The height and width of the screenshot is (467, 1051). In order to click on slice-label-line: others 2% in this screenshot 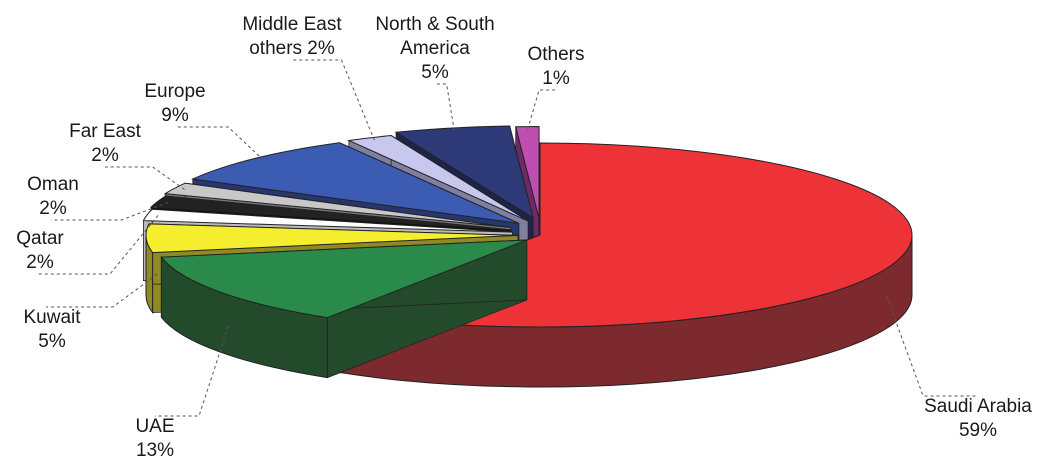, I will do `click(292, 48)`.